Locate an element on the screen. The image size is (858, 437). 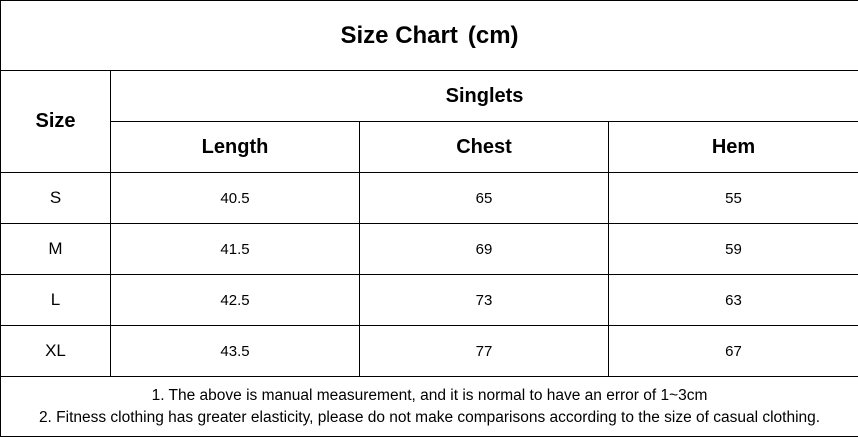
hem-column-header: Hem is located at coordinates (732, 147).